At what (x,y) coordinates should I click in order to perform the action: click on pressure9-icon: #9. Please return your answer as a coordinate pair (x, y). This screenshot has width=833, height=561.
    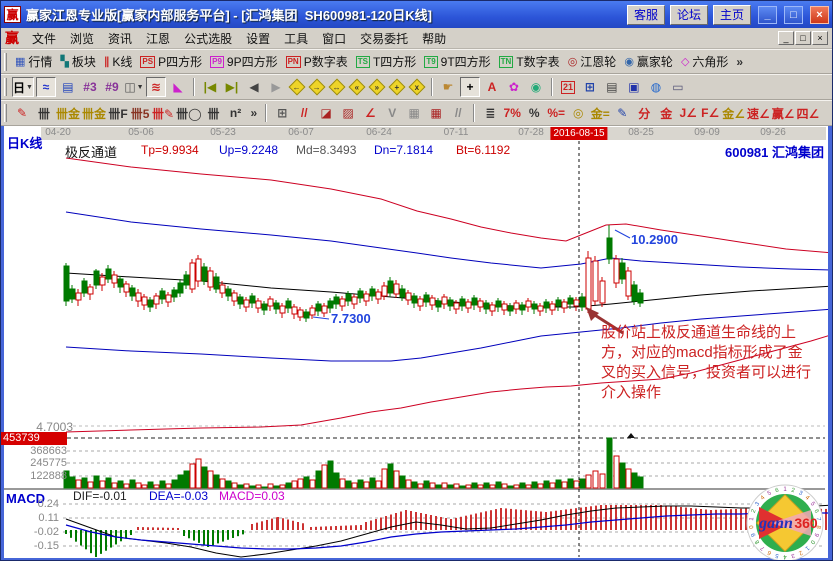
    Looking at the image, I should click on (112, 87).